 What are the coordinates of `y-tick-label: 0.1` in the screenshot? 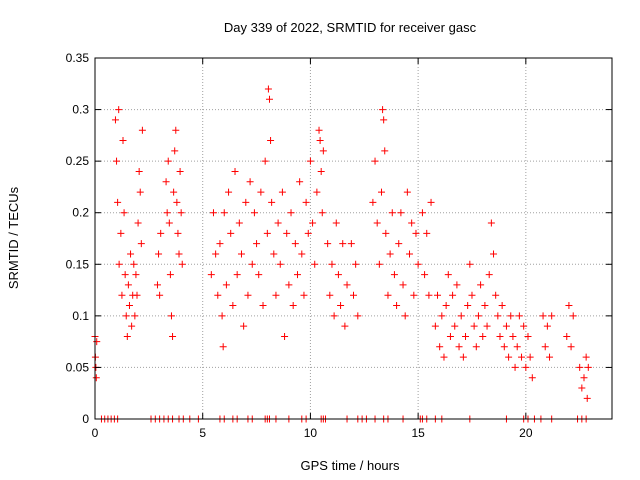 It's located at (80, 316).